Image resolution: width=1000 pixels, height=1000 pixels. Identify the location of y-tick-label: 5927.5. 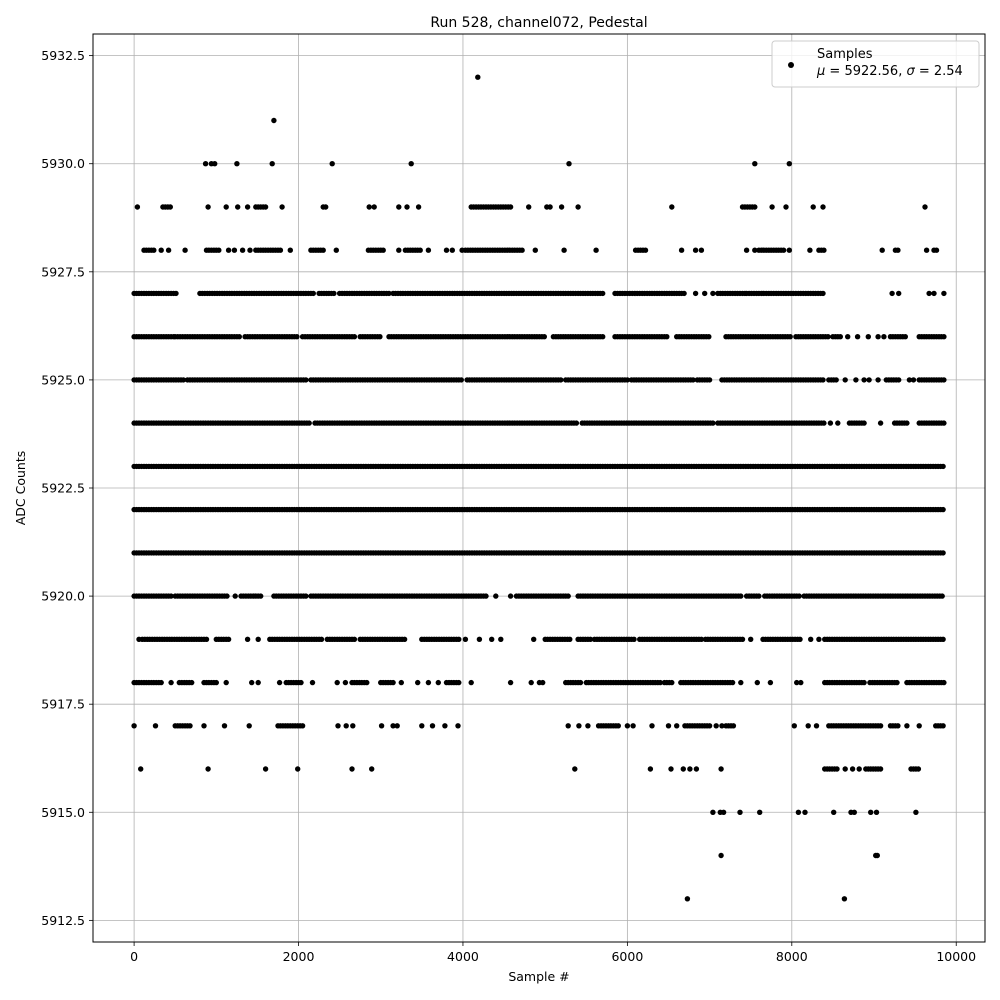
(63, 271).